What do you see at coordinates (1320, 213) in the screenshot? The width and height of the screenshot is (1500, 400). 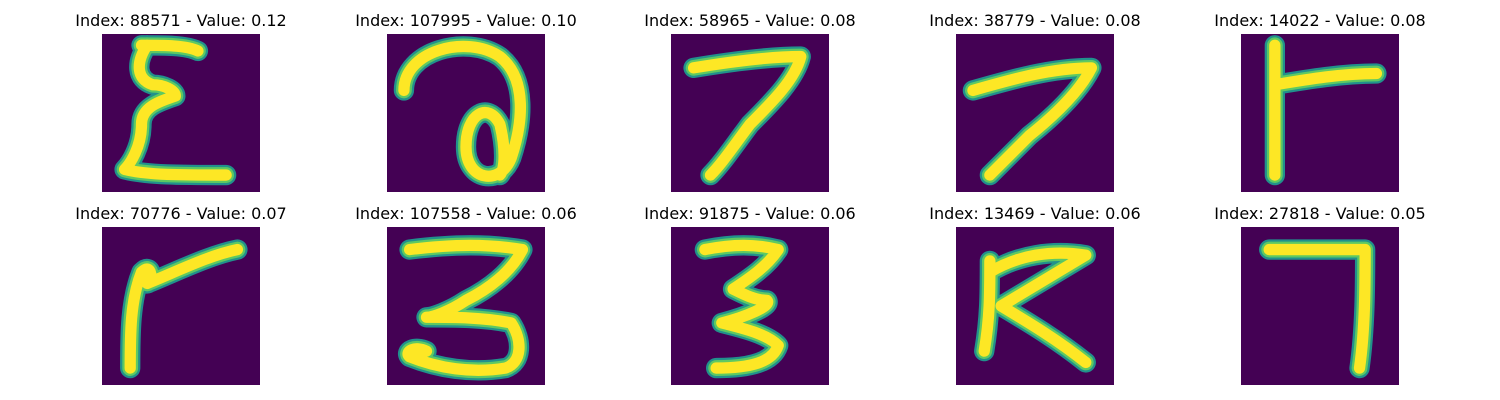 I see `panel-title: Index: 27818 - Value: 0.05` at bounding box center [1320, 213].